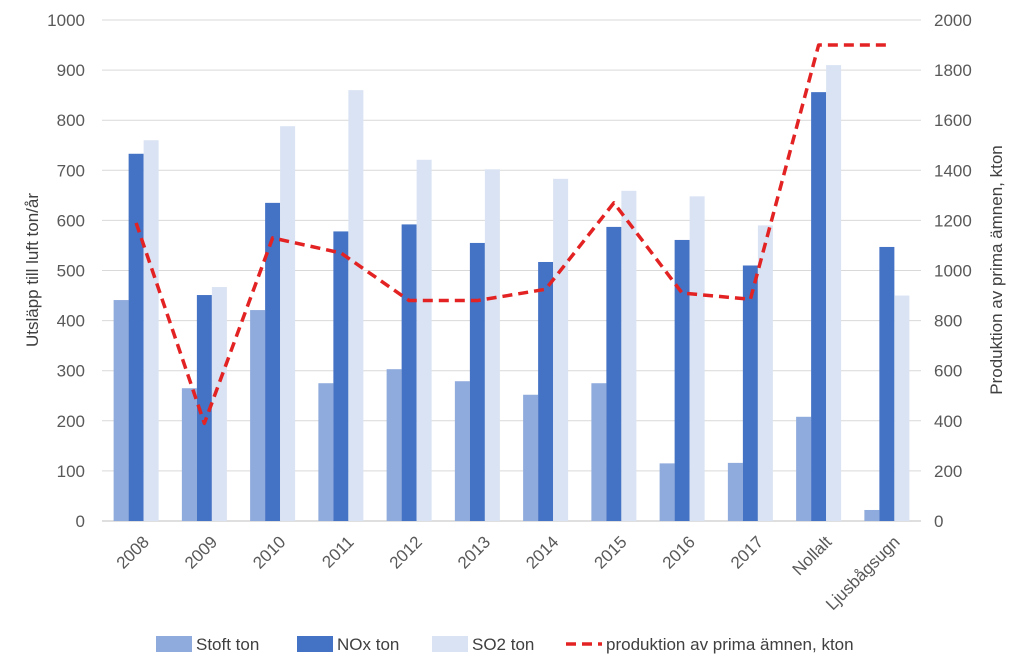  I want to click on right-tick-label: 1400, so click(953, 170).